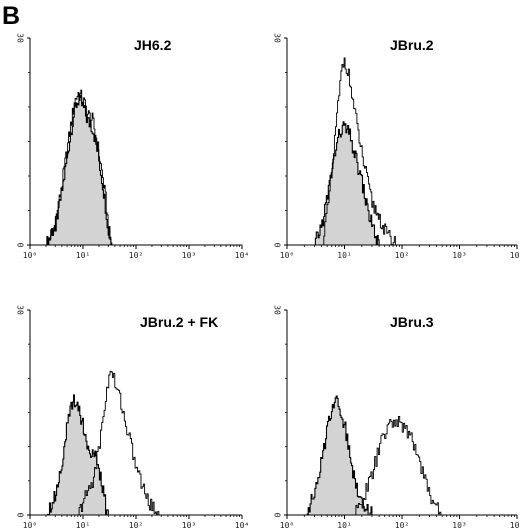 Image resolution: width=520 pixels, height=529 pixels. Describe the element at coordinates (179, 322) in the screenshot. I see `panel-title-3: JBru.2 + FK` at that location.